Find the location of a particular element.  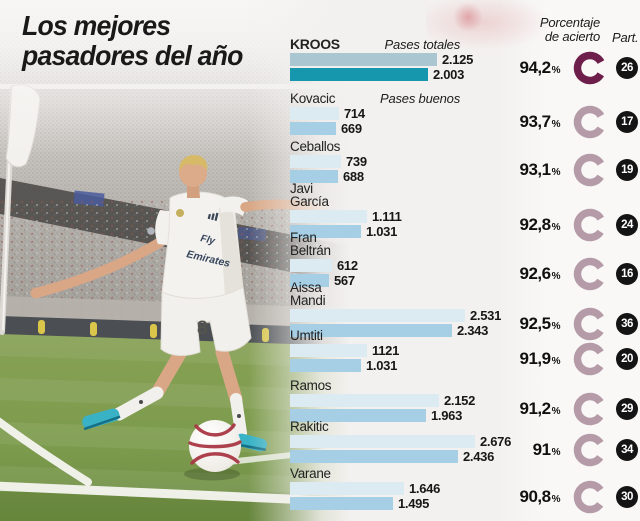

good-passes-value: 1.031 is located at coordinates (382, 365).